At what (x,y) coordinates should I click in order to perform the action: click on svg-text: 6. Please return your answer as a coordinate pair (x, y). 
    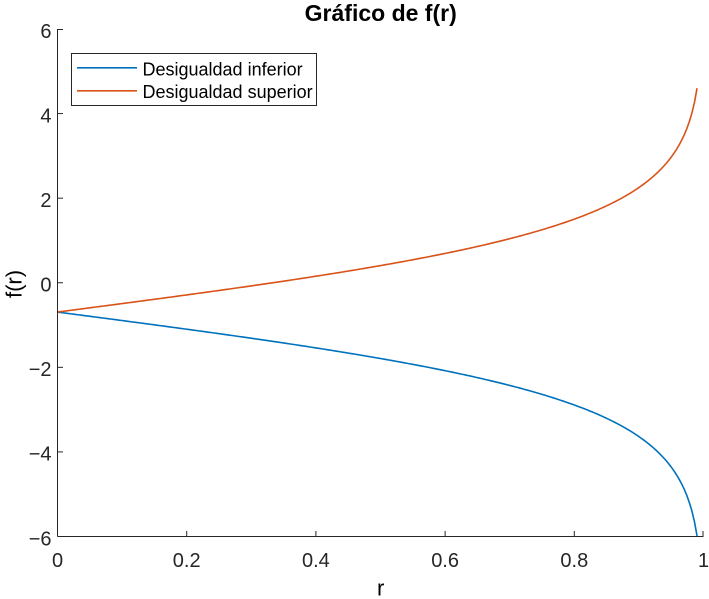
    Looking at the image, I should click on (45, 32).